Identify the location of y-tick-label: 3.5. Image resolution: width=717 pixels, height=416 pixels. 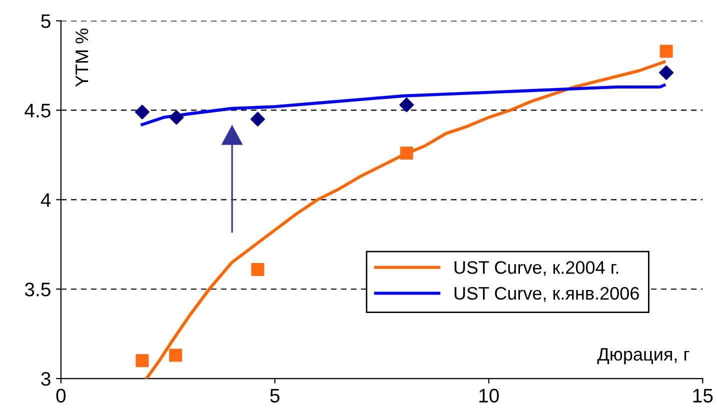
(37, 289).